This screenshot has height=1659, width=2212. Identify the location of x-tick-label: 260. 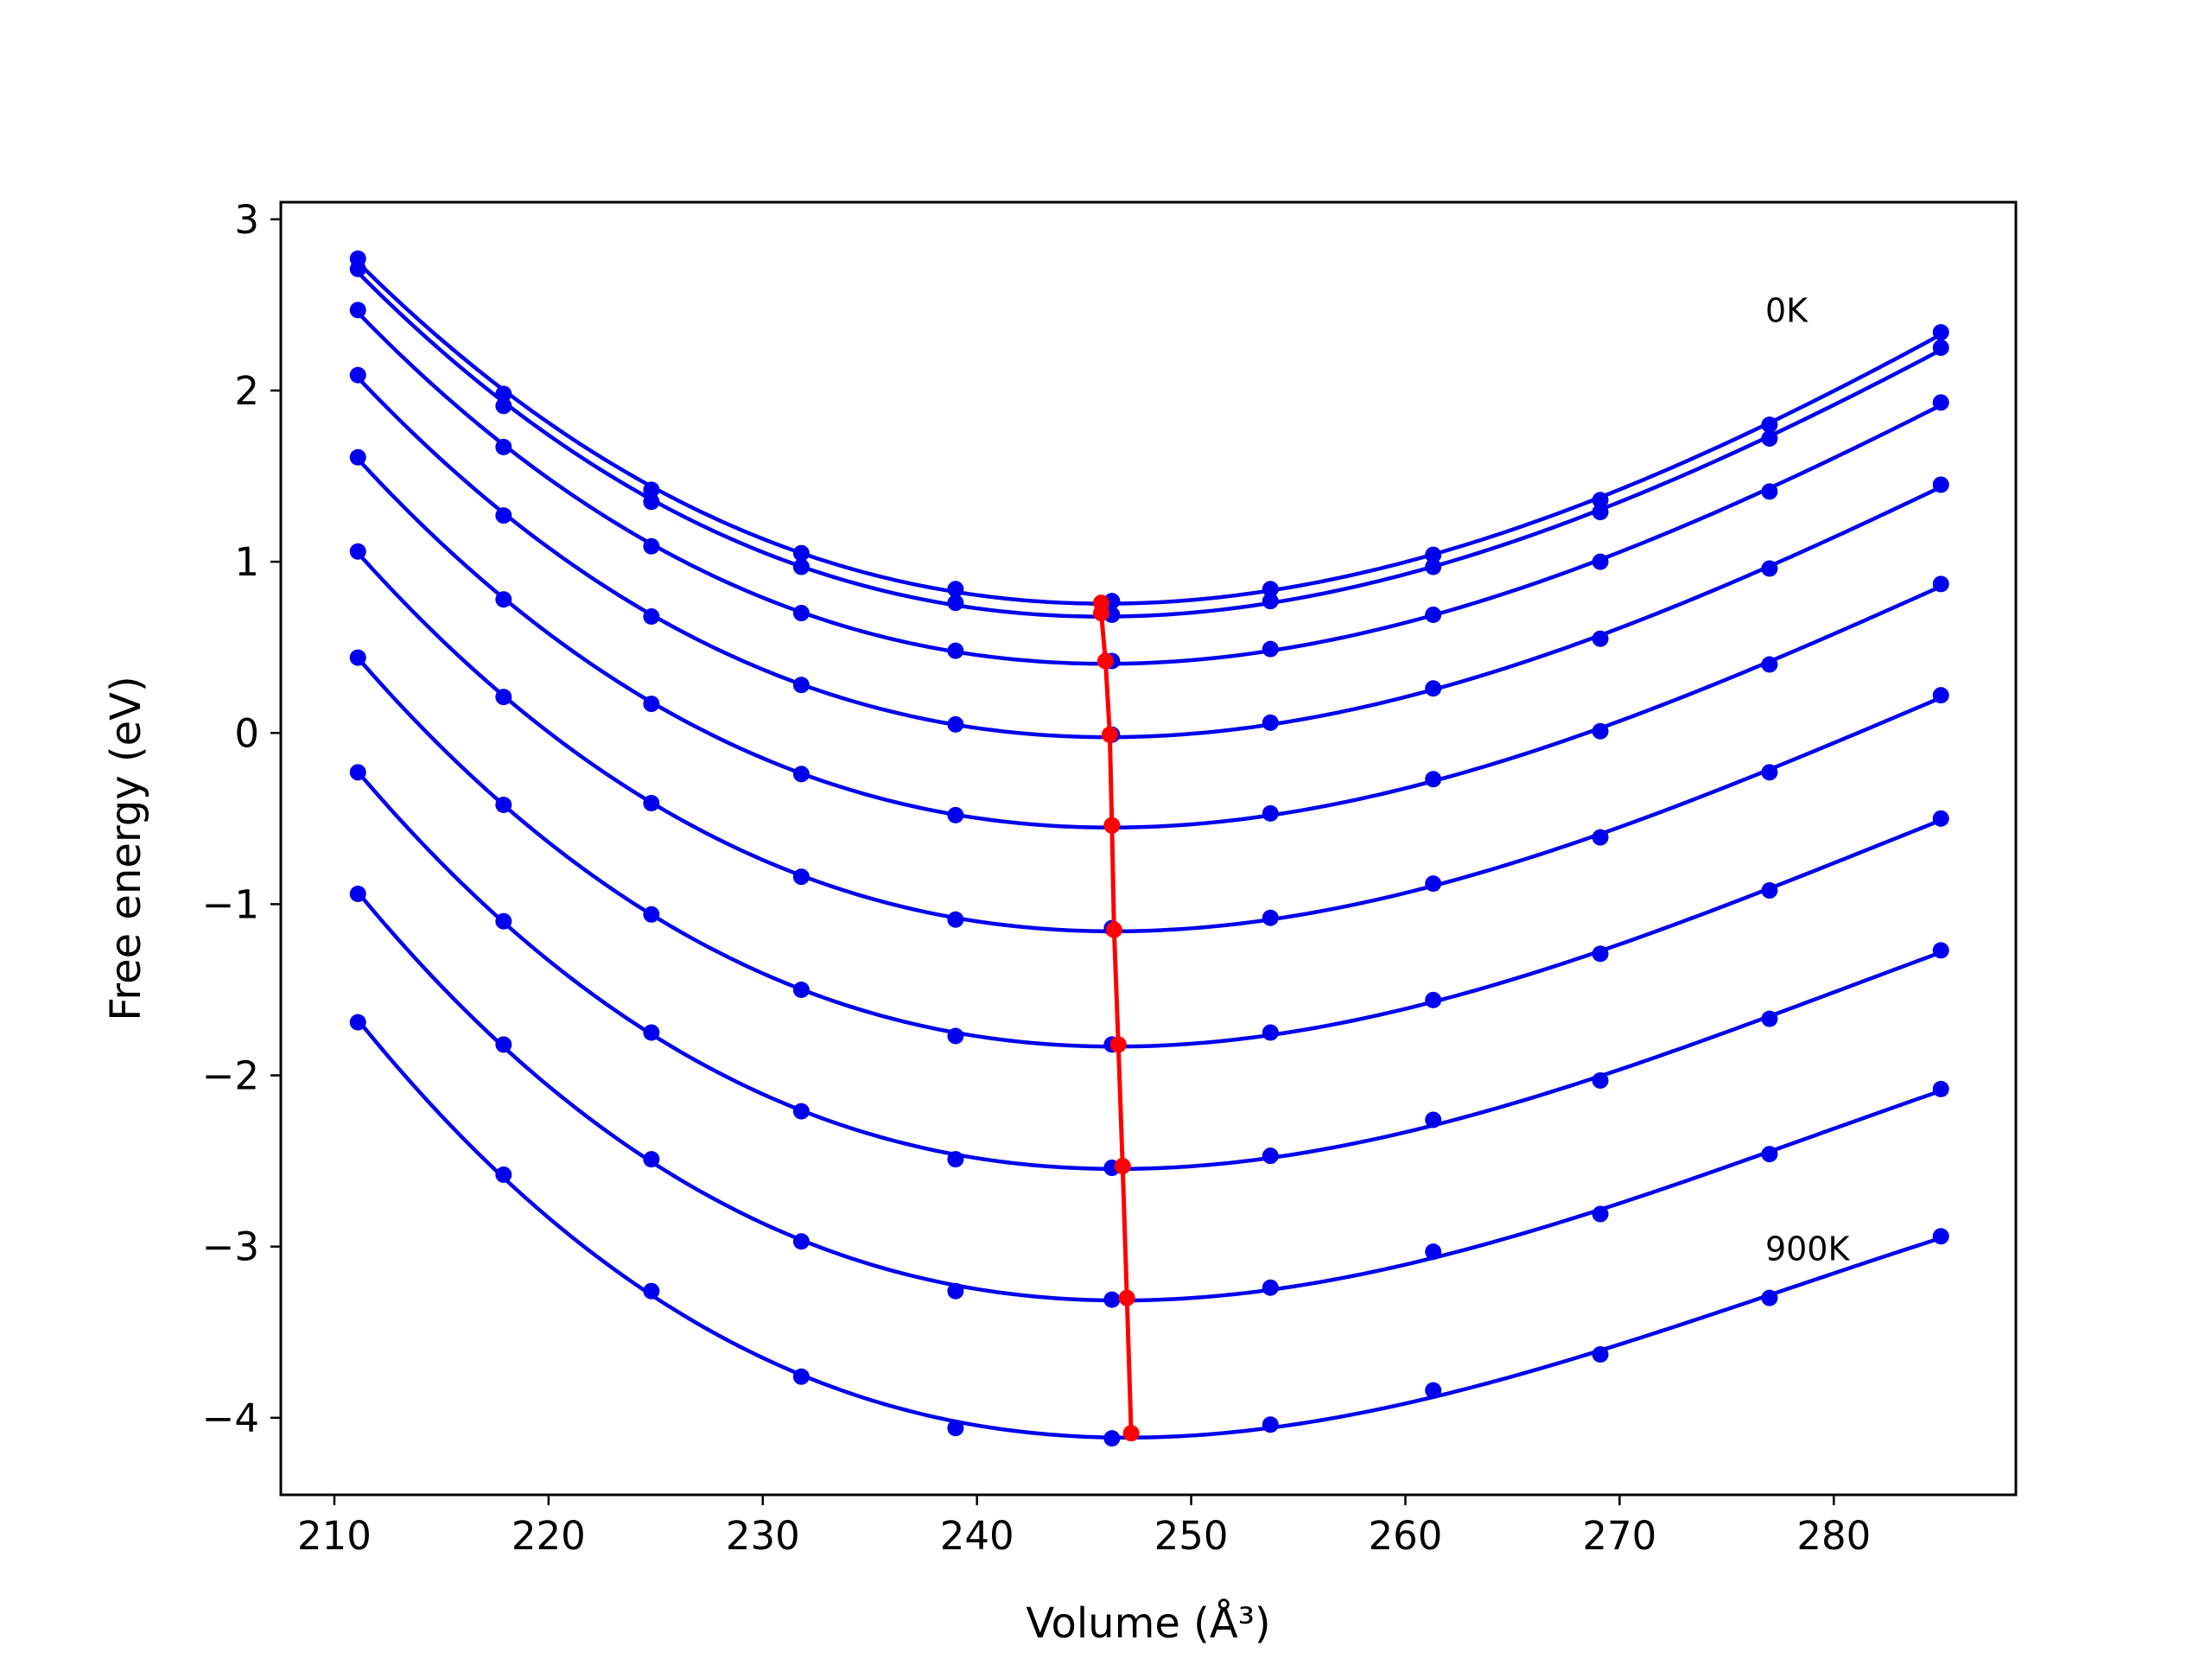
(1406, 1536).